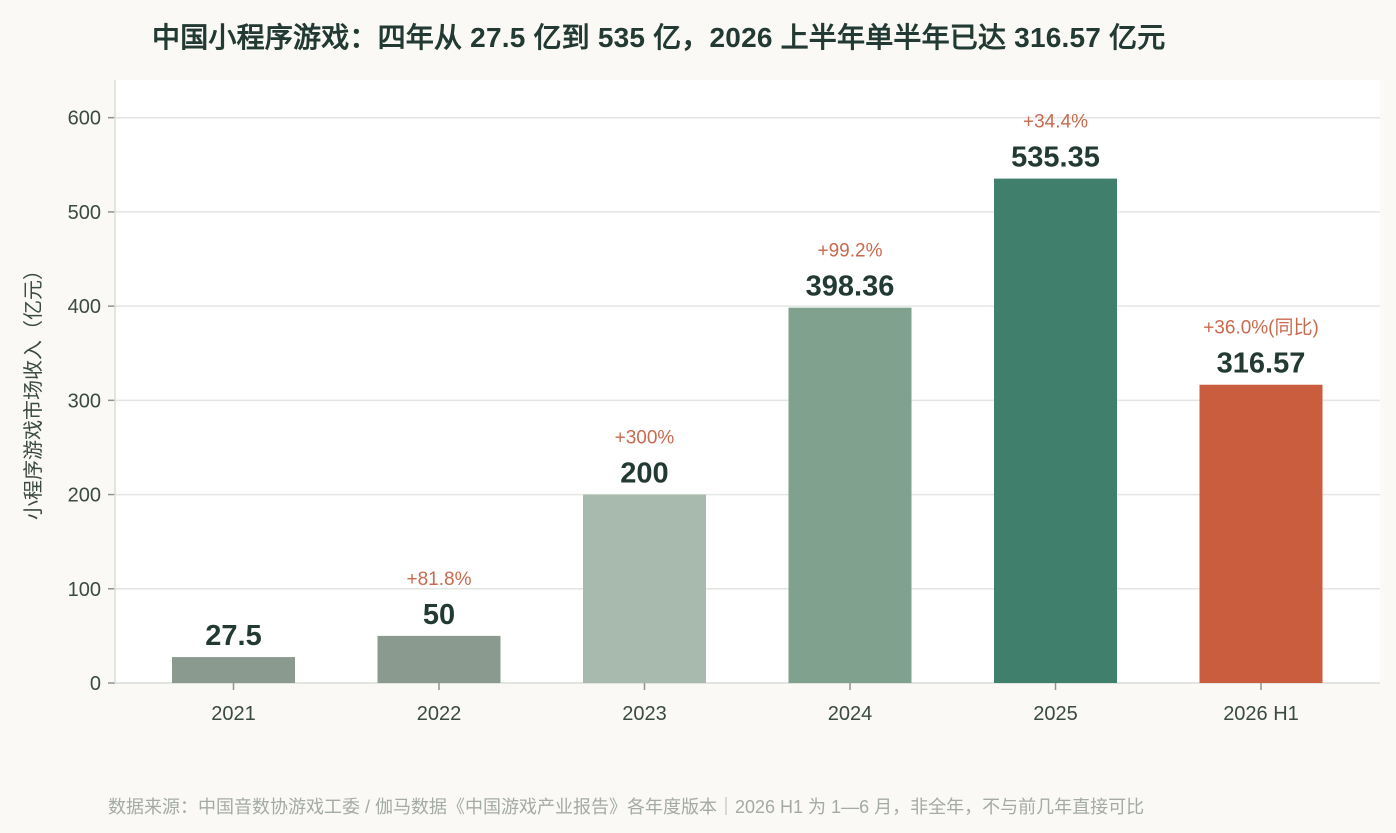 Image resolution: width=1396 pixels, height=833 pixels. What do you see at coordinates (439, 659) in the screenshot?
I see `bar-2022` at bounding box center [439, 659].